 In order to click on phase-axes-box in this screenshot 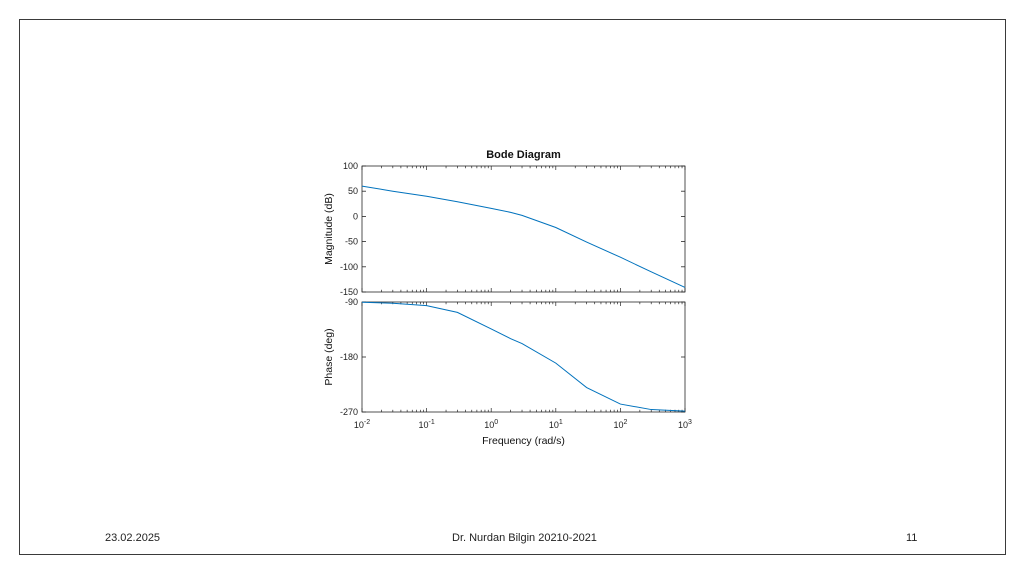, I will do `click(523, 357)`.